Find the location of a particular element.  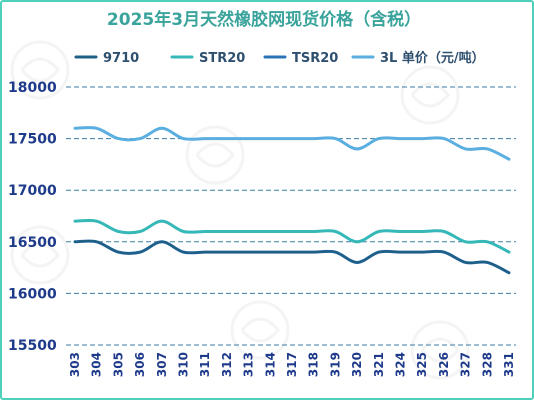

y-tick-label: 18000 is located at coordinates (32, 88).